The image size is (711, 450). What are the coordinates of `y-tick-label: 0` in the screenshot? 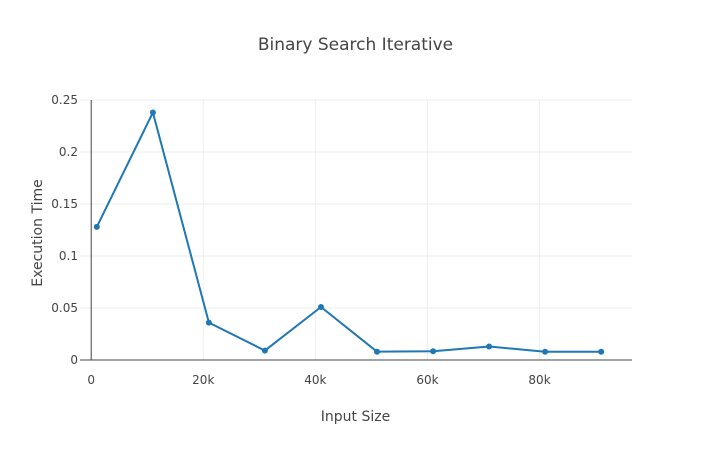 It's located at (74, 360).